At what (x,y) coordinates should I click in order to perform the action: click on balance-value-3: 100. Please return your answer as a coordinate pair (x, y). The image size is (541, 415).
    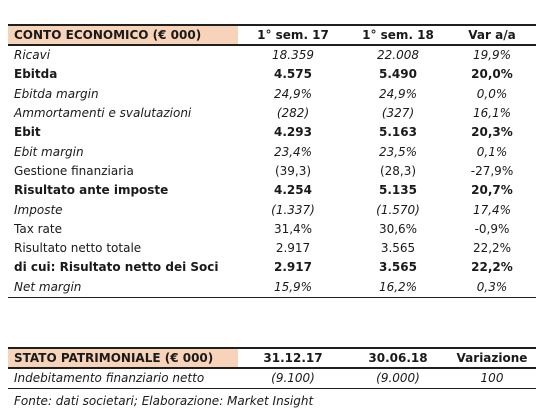
    Looking at the image, I should click on (492, 379).